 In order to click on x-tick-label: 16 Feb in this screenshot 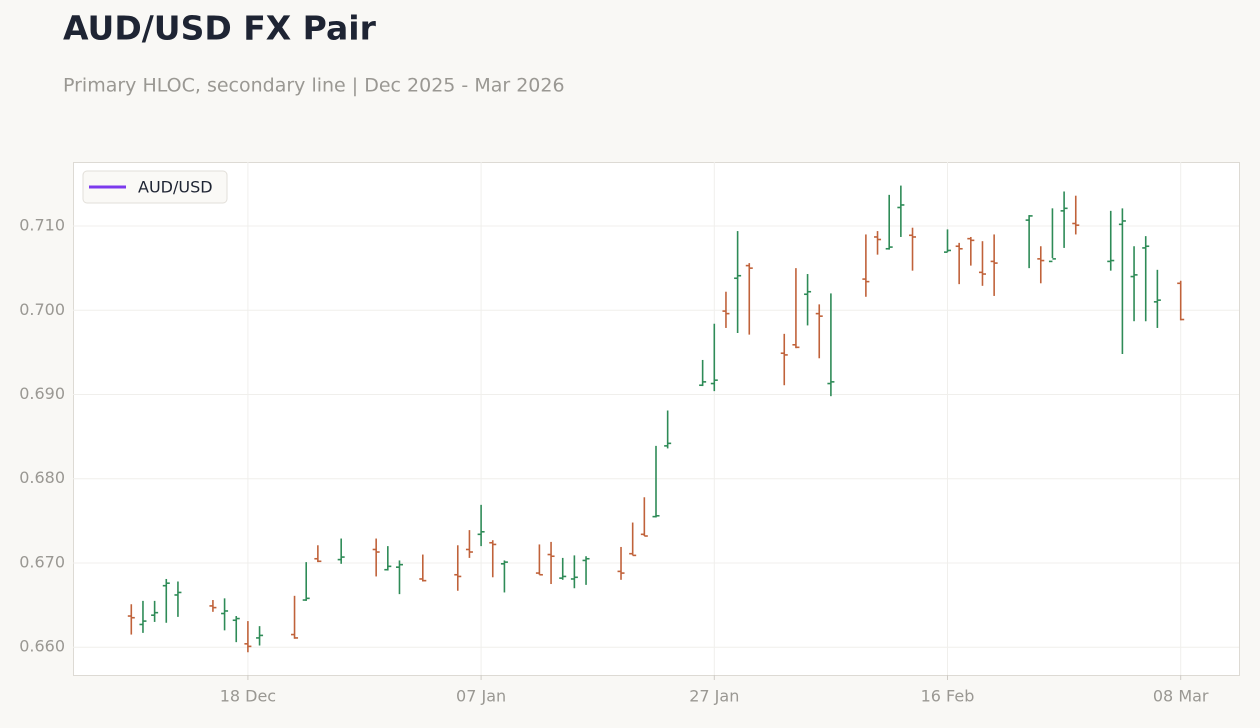, I will do `click(948, 696)`.